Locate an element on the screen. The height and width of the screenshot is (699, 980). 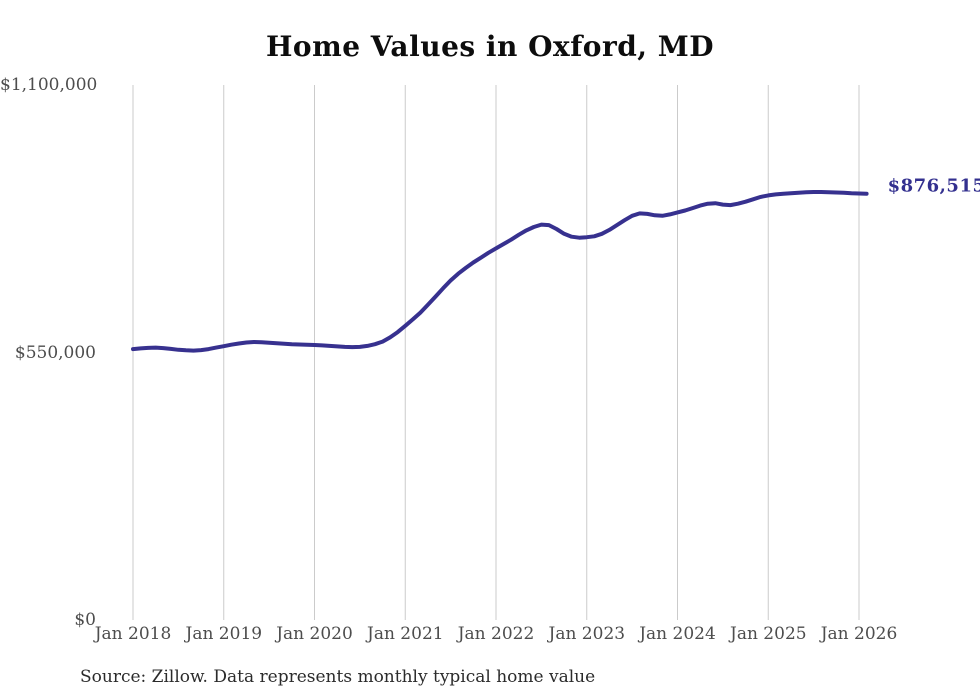
x-axis-tick-label: Jan 2024 is located at coordinates (677, 634).